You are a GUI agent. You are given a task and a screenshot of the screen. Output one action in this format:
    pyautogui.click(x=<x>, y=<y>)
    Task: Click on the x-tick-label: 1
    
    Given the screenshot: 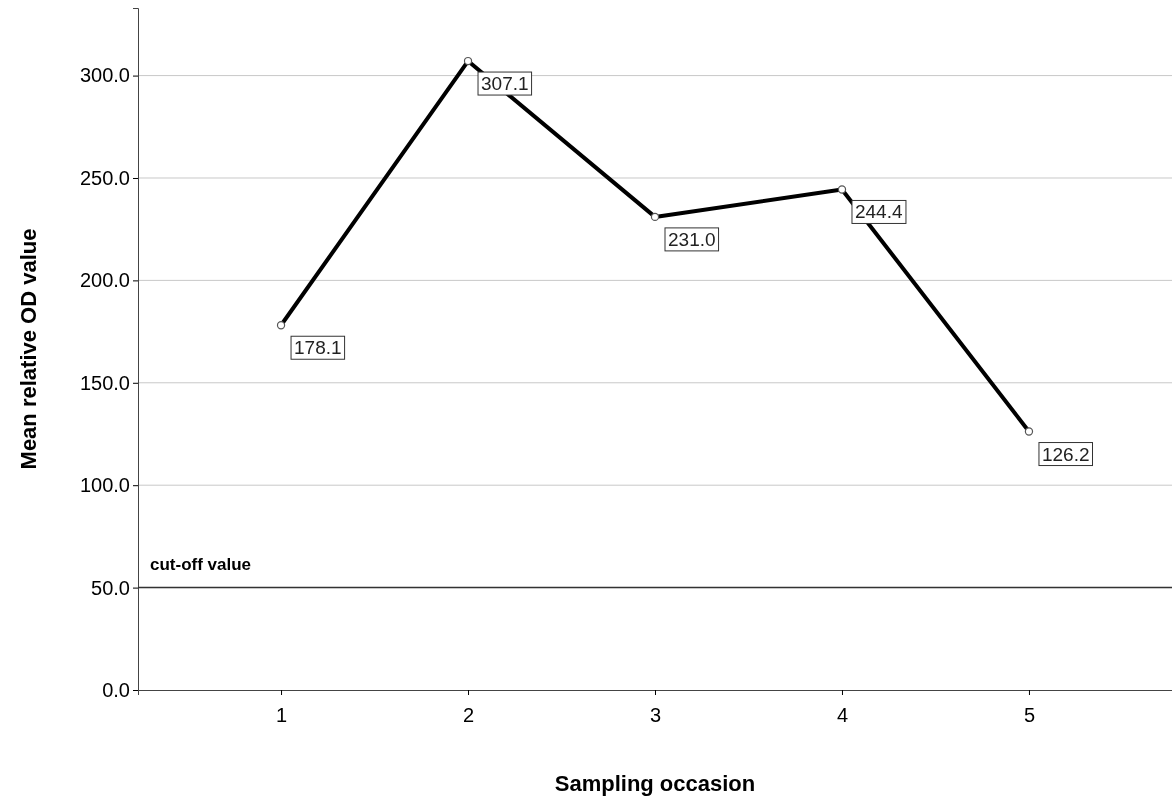 What is the action you would take?
    pyautogui.click(x=281, y=715)
    